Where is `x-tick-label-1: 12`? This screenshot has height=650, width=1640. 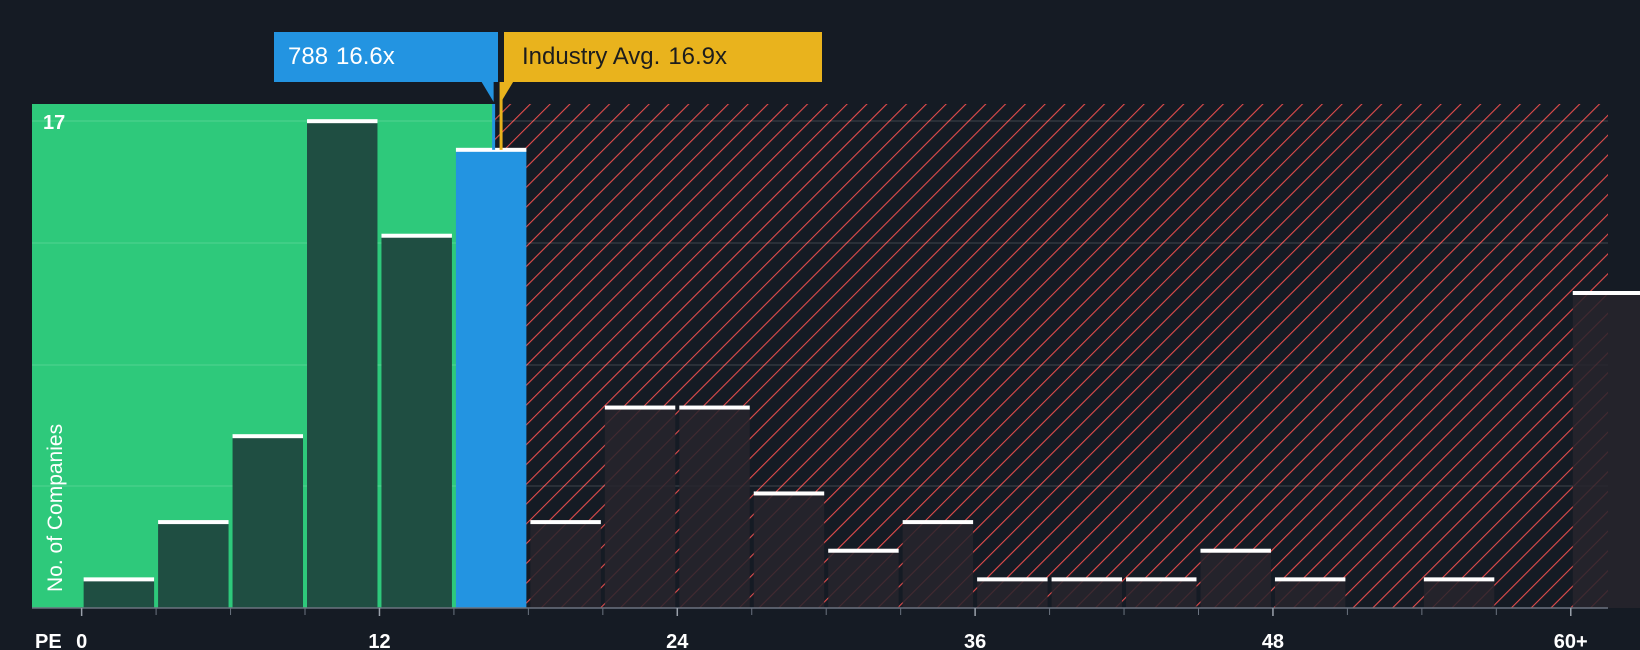
x-tick-label-1: 12 is located at coordinates (379, 640).